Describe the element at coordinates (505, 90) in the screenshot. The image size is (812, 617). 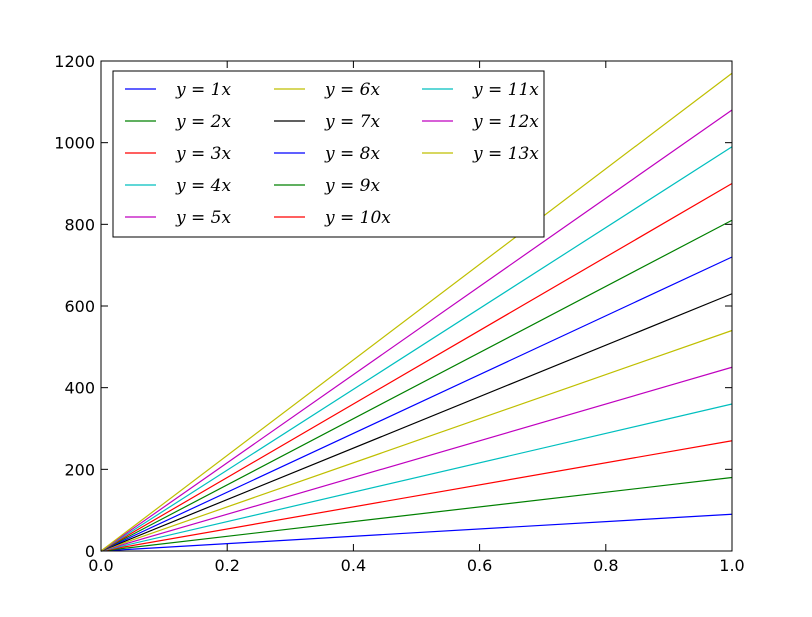
I see `legend-label: y = 11x` at that location.